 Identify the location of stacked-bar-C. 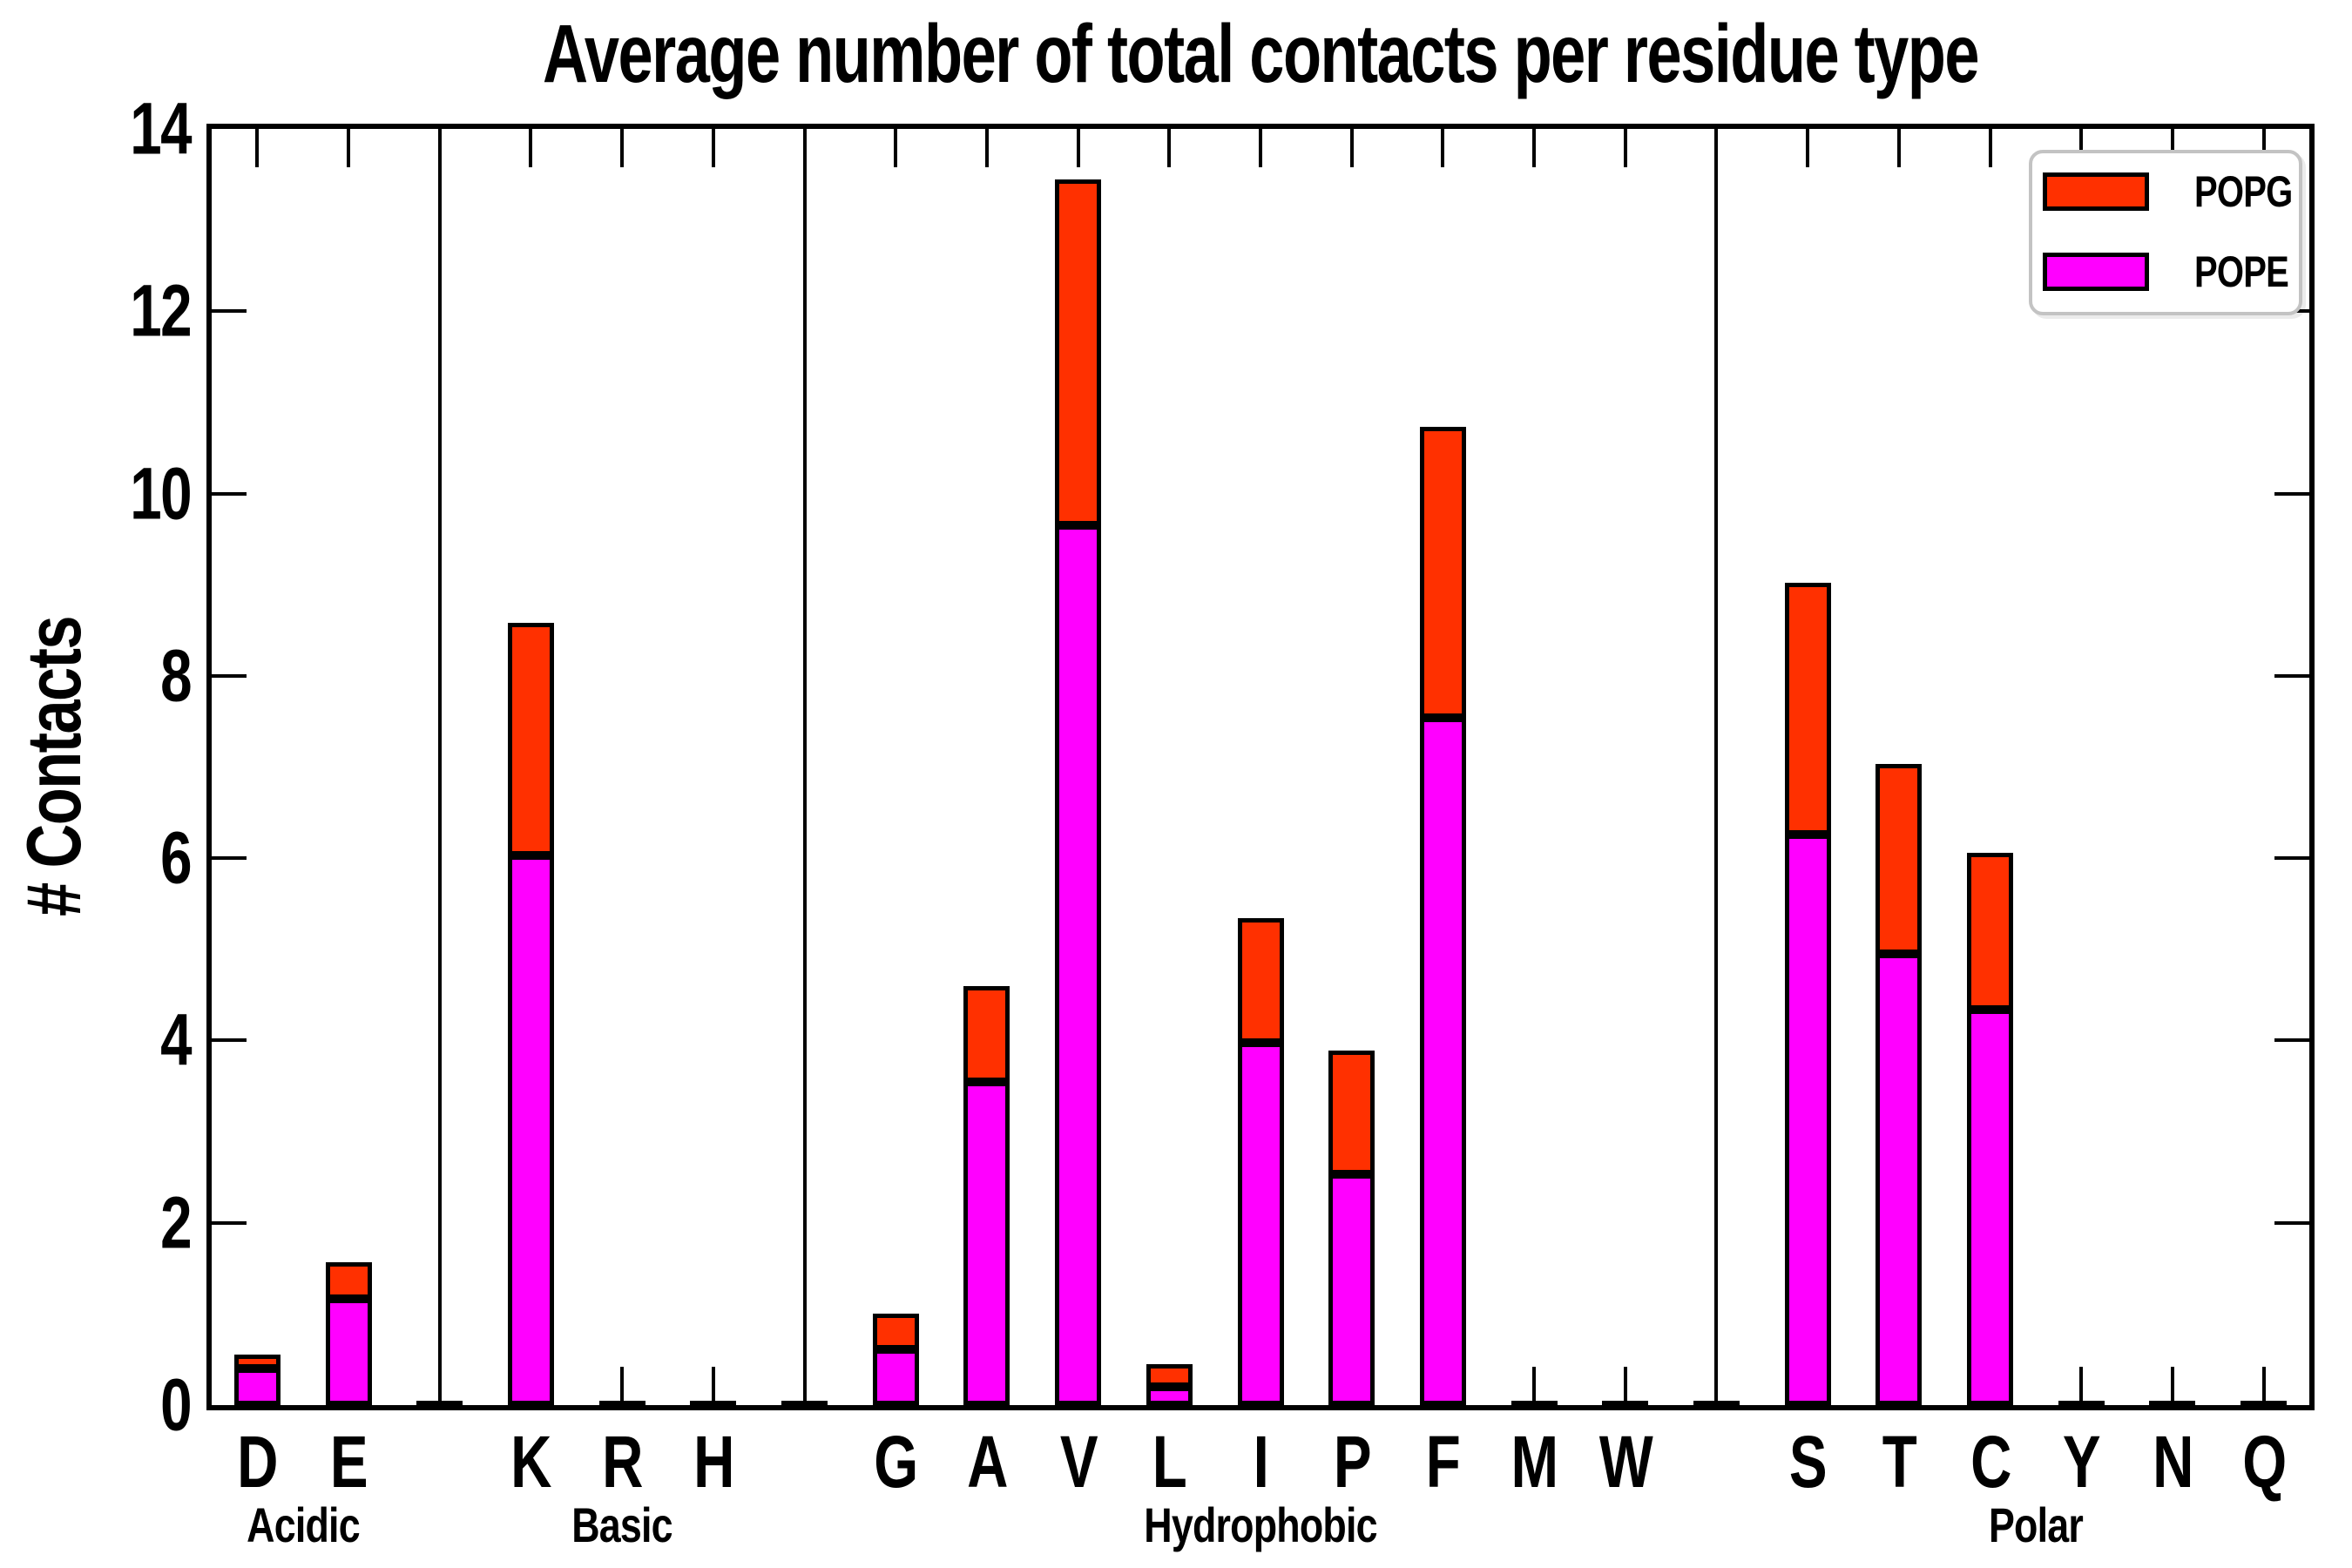
(1990, 1128).